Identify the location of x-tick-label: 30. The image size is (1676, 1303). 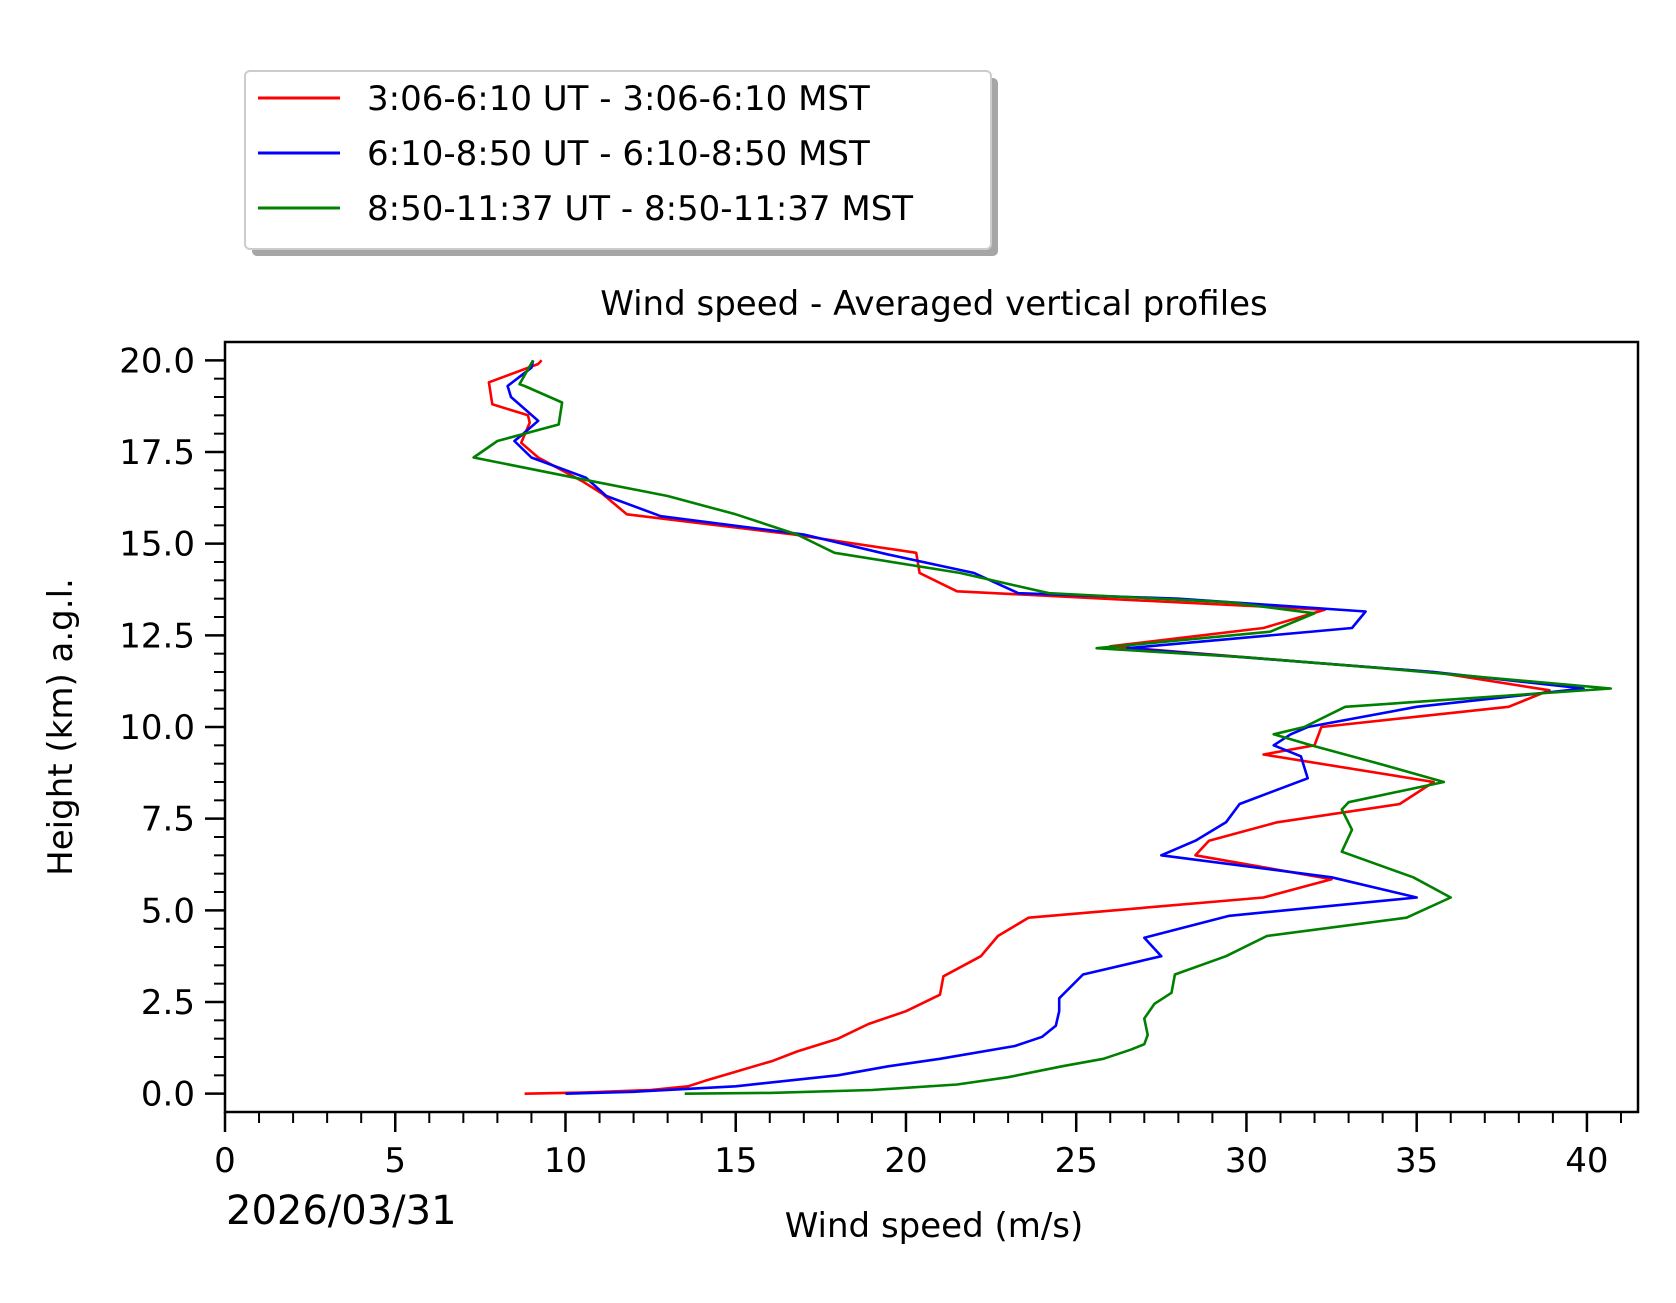
(1246, 1161).